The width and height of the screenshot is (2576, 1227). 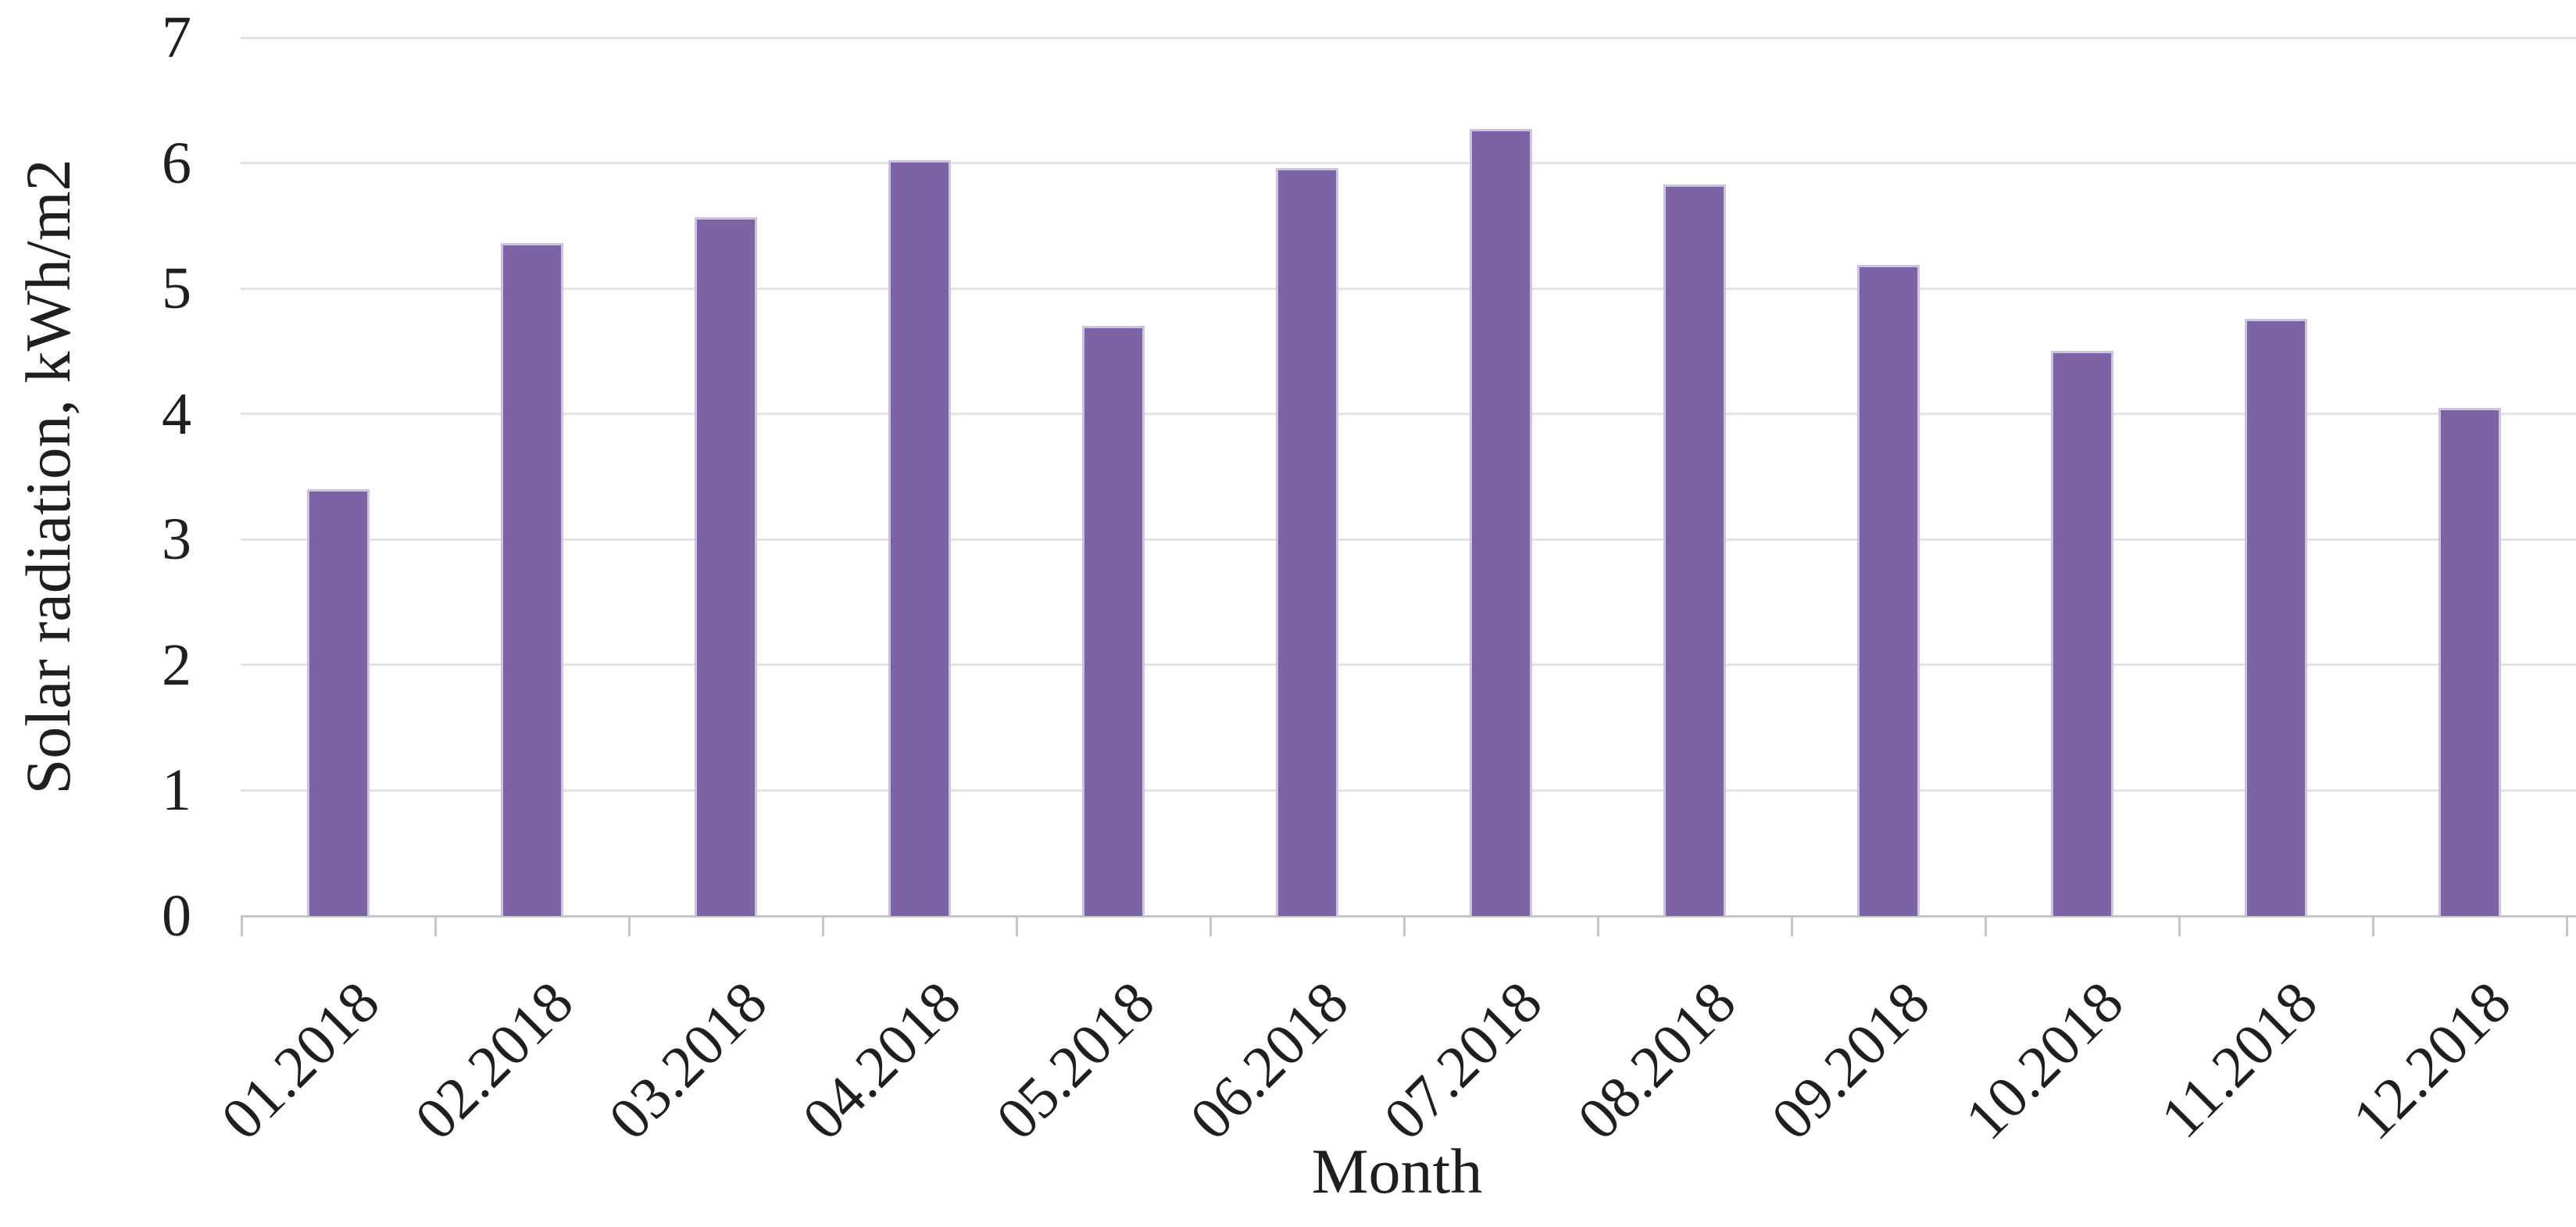 I want to click on x-tick-label-05.2018: 05.2018, so click(x=1075, y=1061).